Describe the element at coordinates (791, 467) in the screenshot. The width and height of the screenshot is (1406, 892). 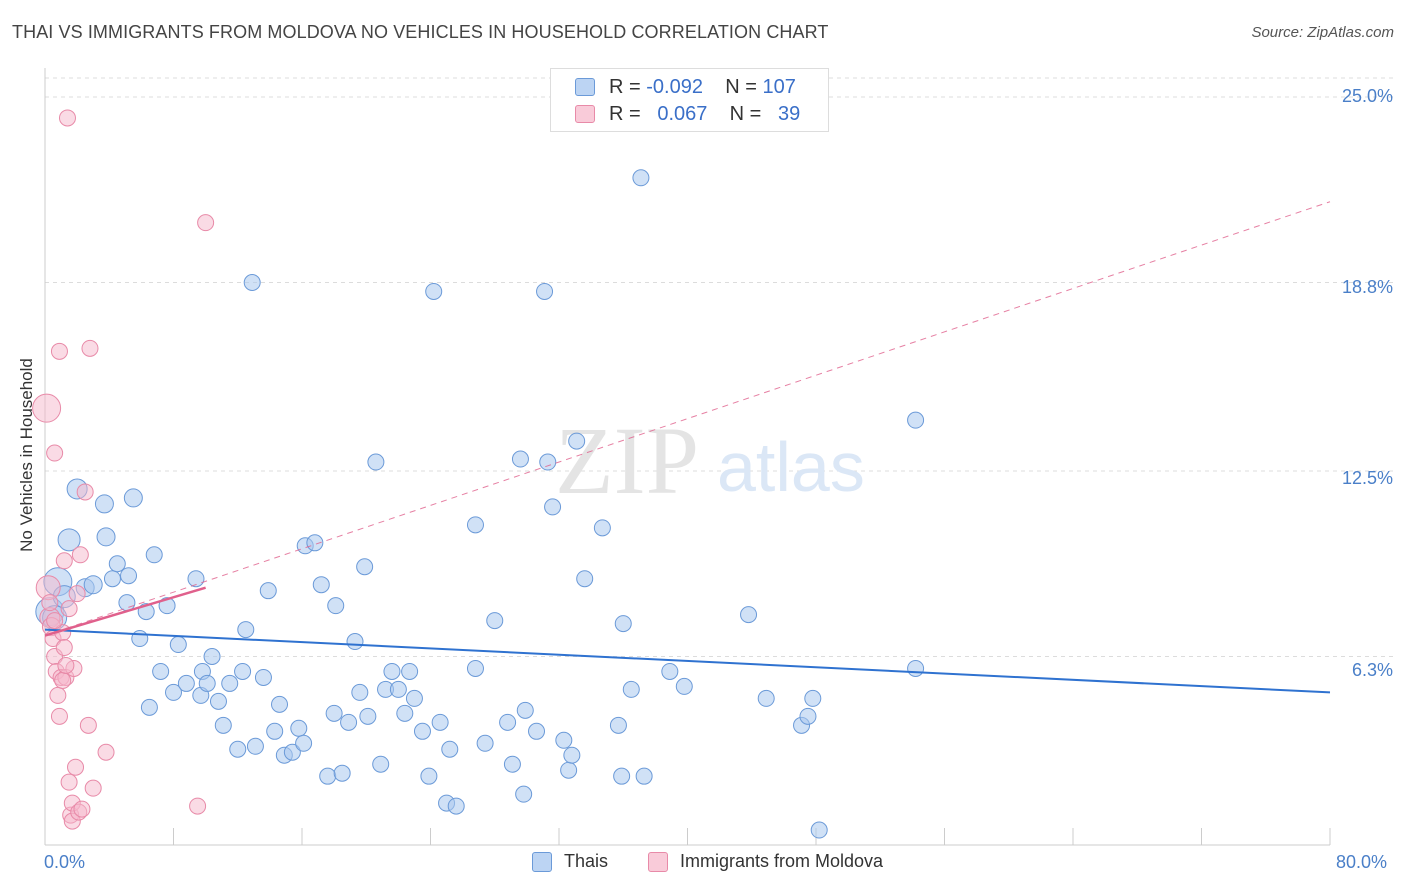
I see `watermark-atlas: atlas` at that location.